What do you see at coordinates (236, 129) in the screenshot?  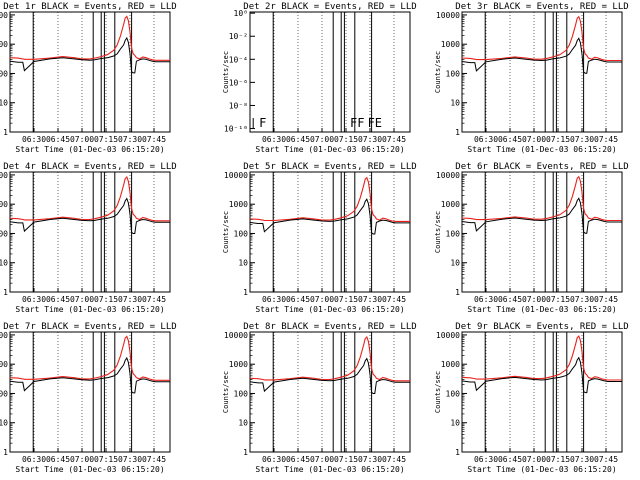 I see `y-tick-label: 10⁻¹⁰` at bounding box center [236, 129].